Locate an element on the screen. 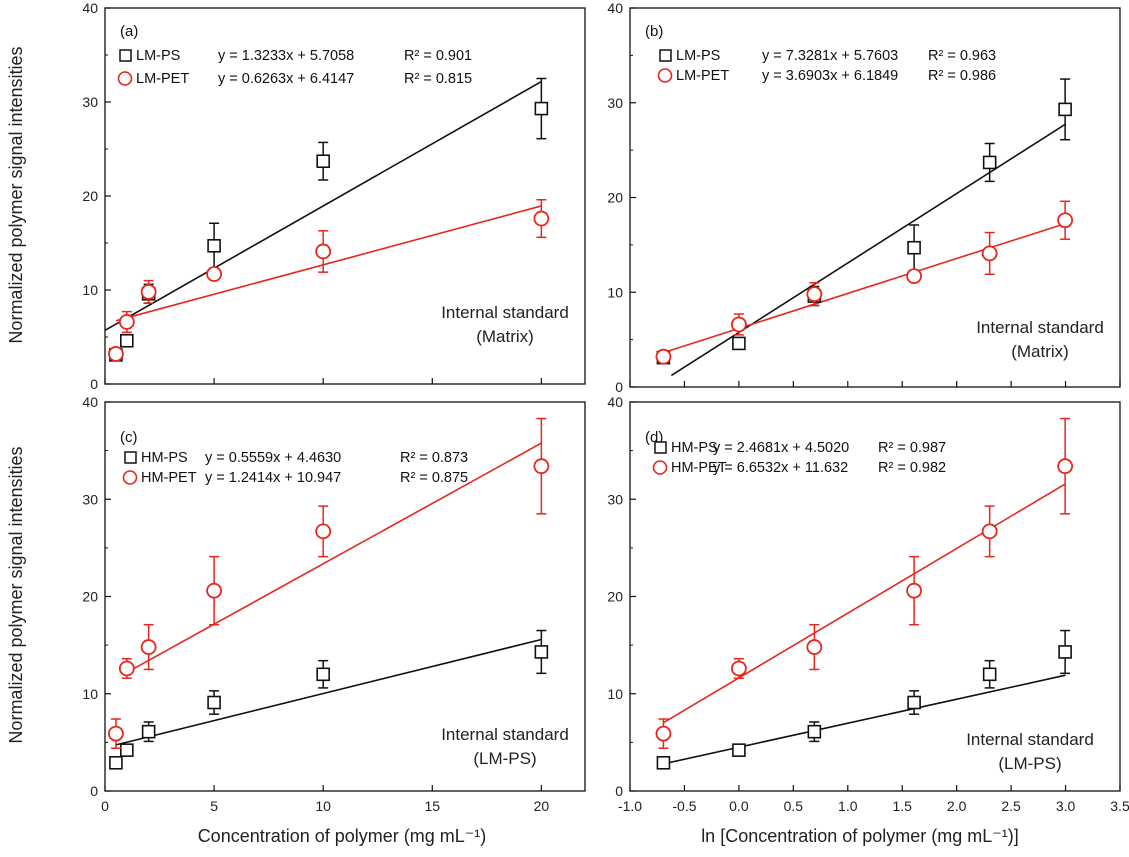  legend-series-name: LM-PS is located at coordinates (698, 56).